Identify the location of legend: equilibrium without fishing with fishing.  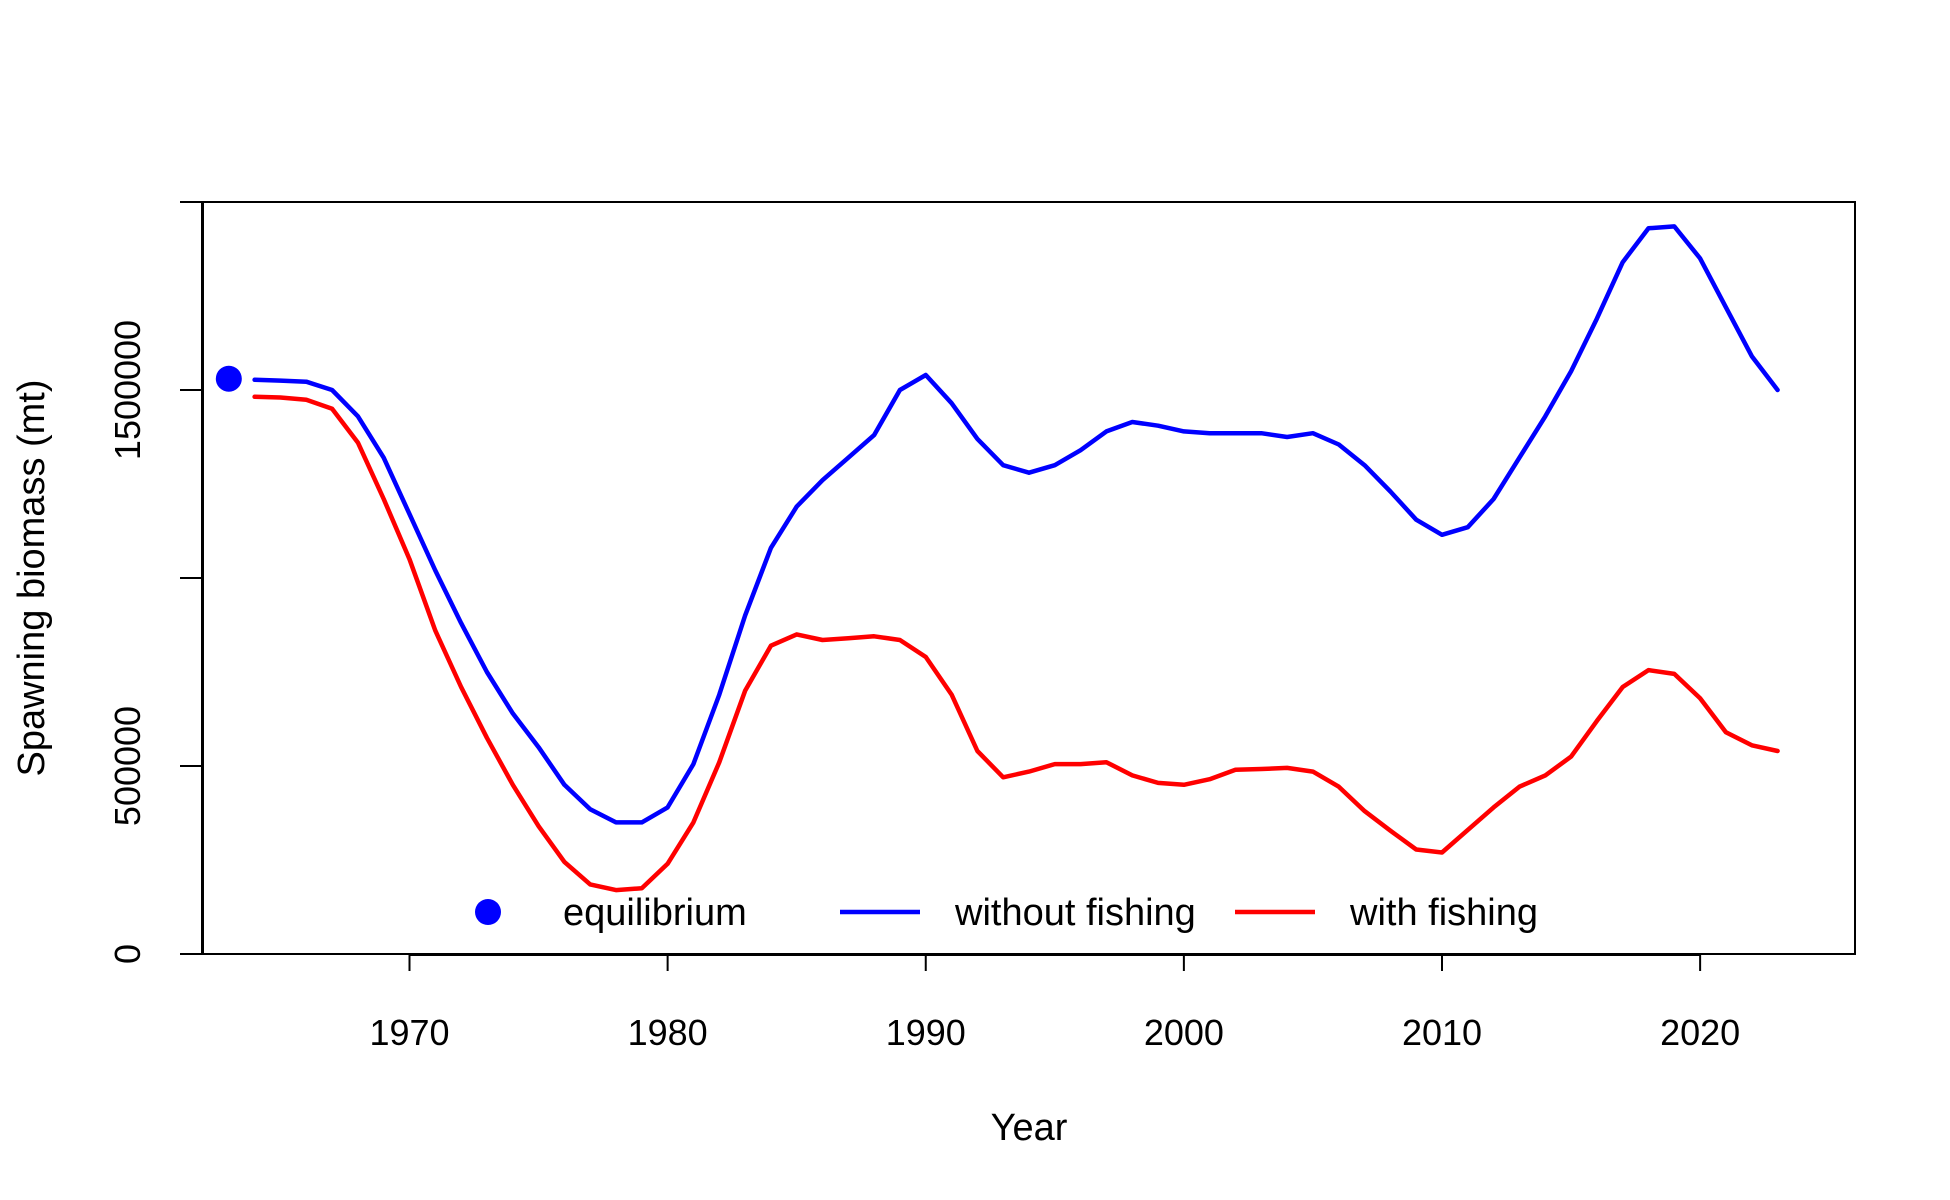
(1006, 913).